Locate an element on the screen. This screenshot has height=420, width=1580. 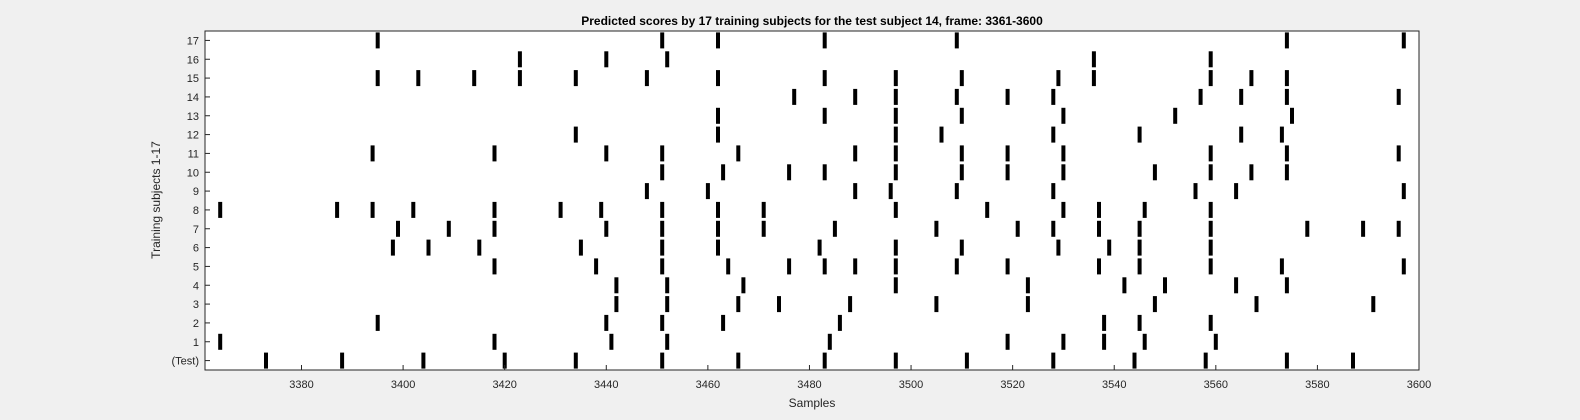
y-tick-label: 6 is located at coordinates (196, 249).